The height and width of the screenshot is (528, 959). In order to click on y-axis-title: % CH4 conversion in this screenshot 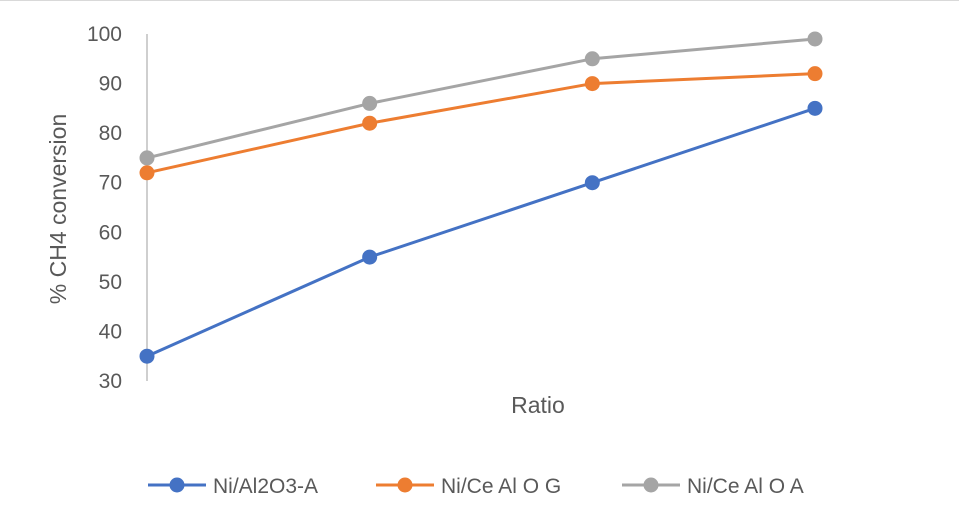, I will do `click(58, 209)`.